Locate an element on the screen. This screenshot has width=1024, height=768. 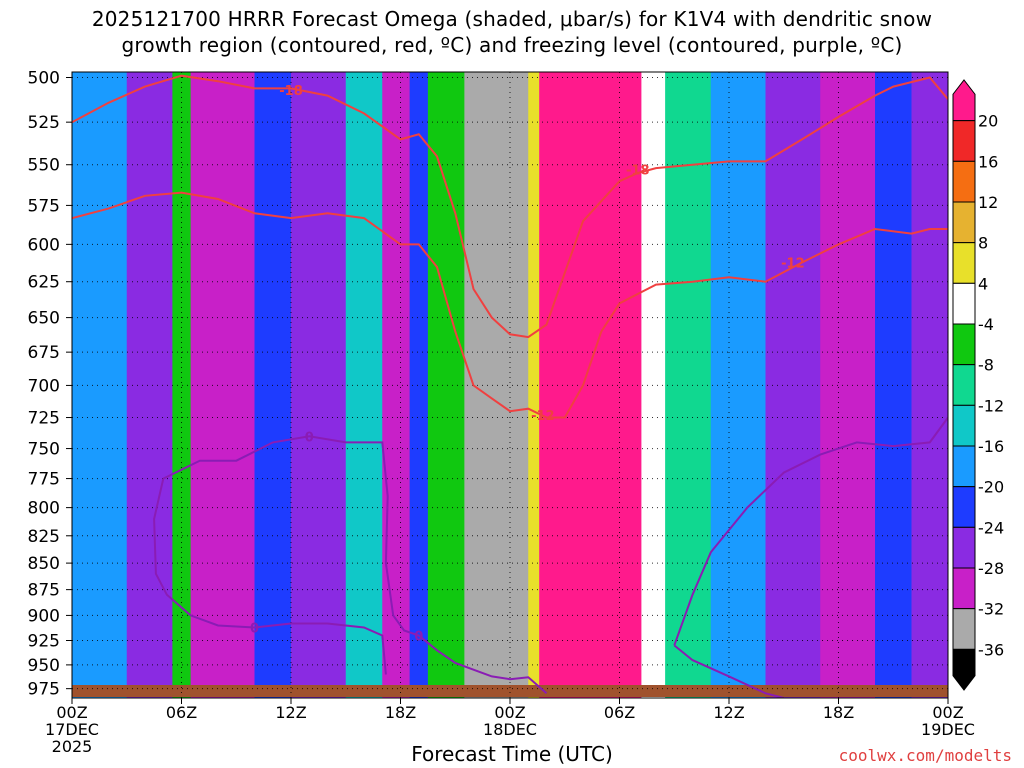
y-tick-label: 900 is located at coordinates (44, 616).